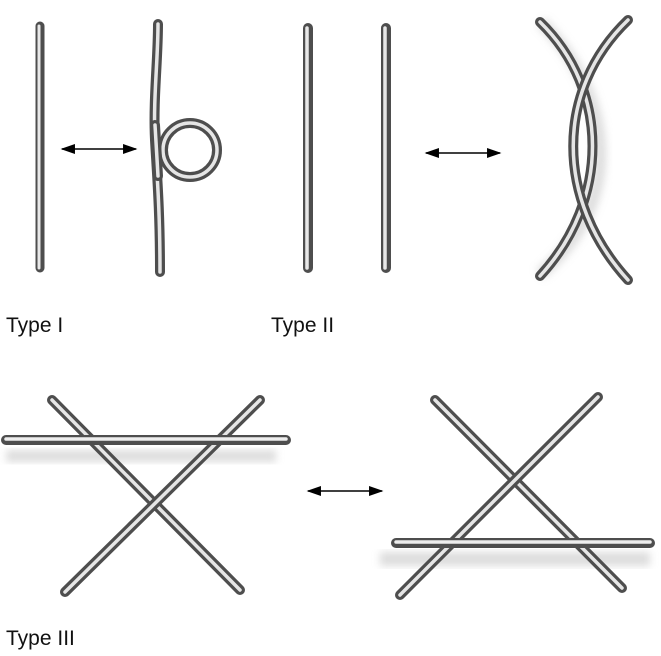 The height and width of the screenshot is (656, 661). I want to click on type-1-label: Type I, so click(35, 325).